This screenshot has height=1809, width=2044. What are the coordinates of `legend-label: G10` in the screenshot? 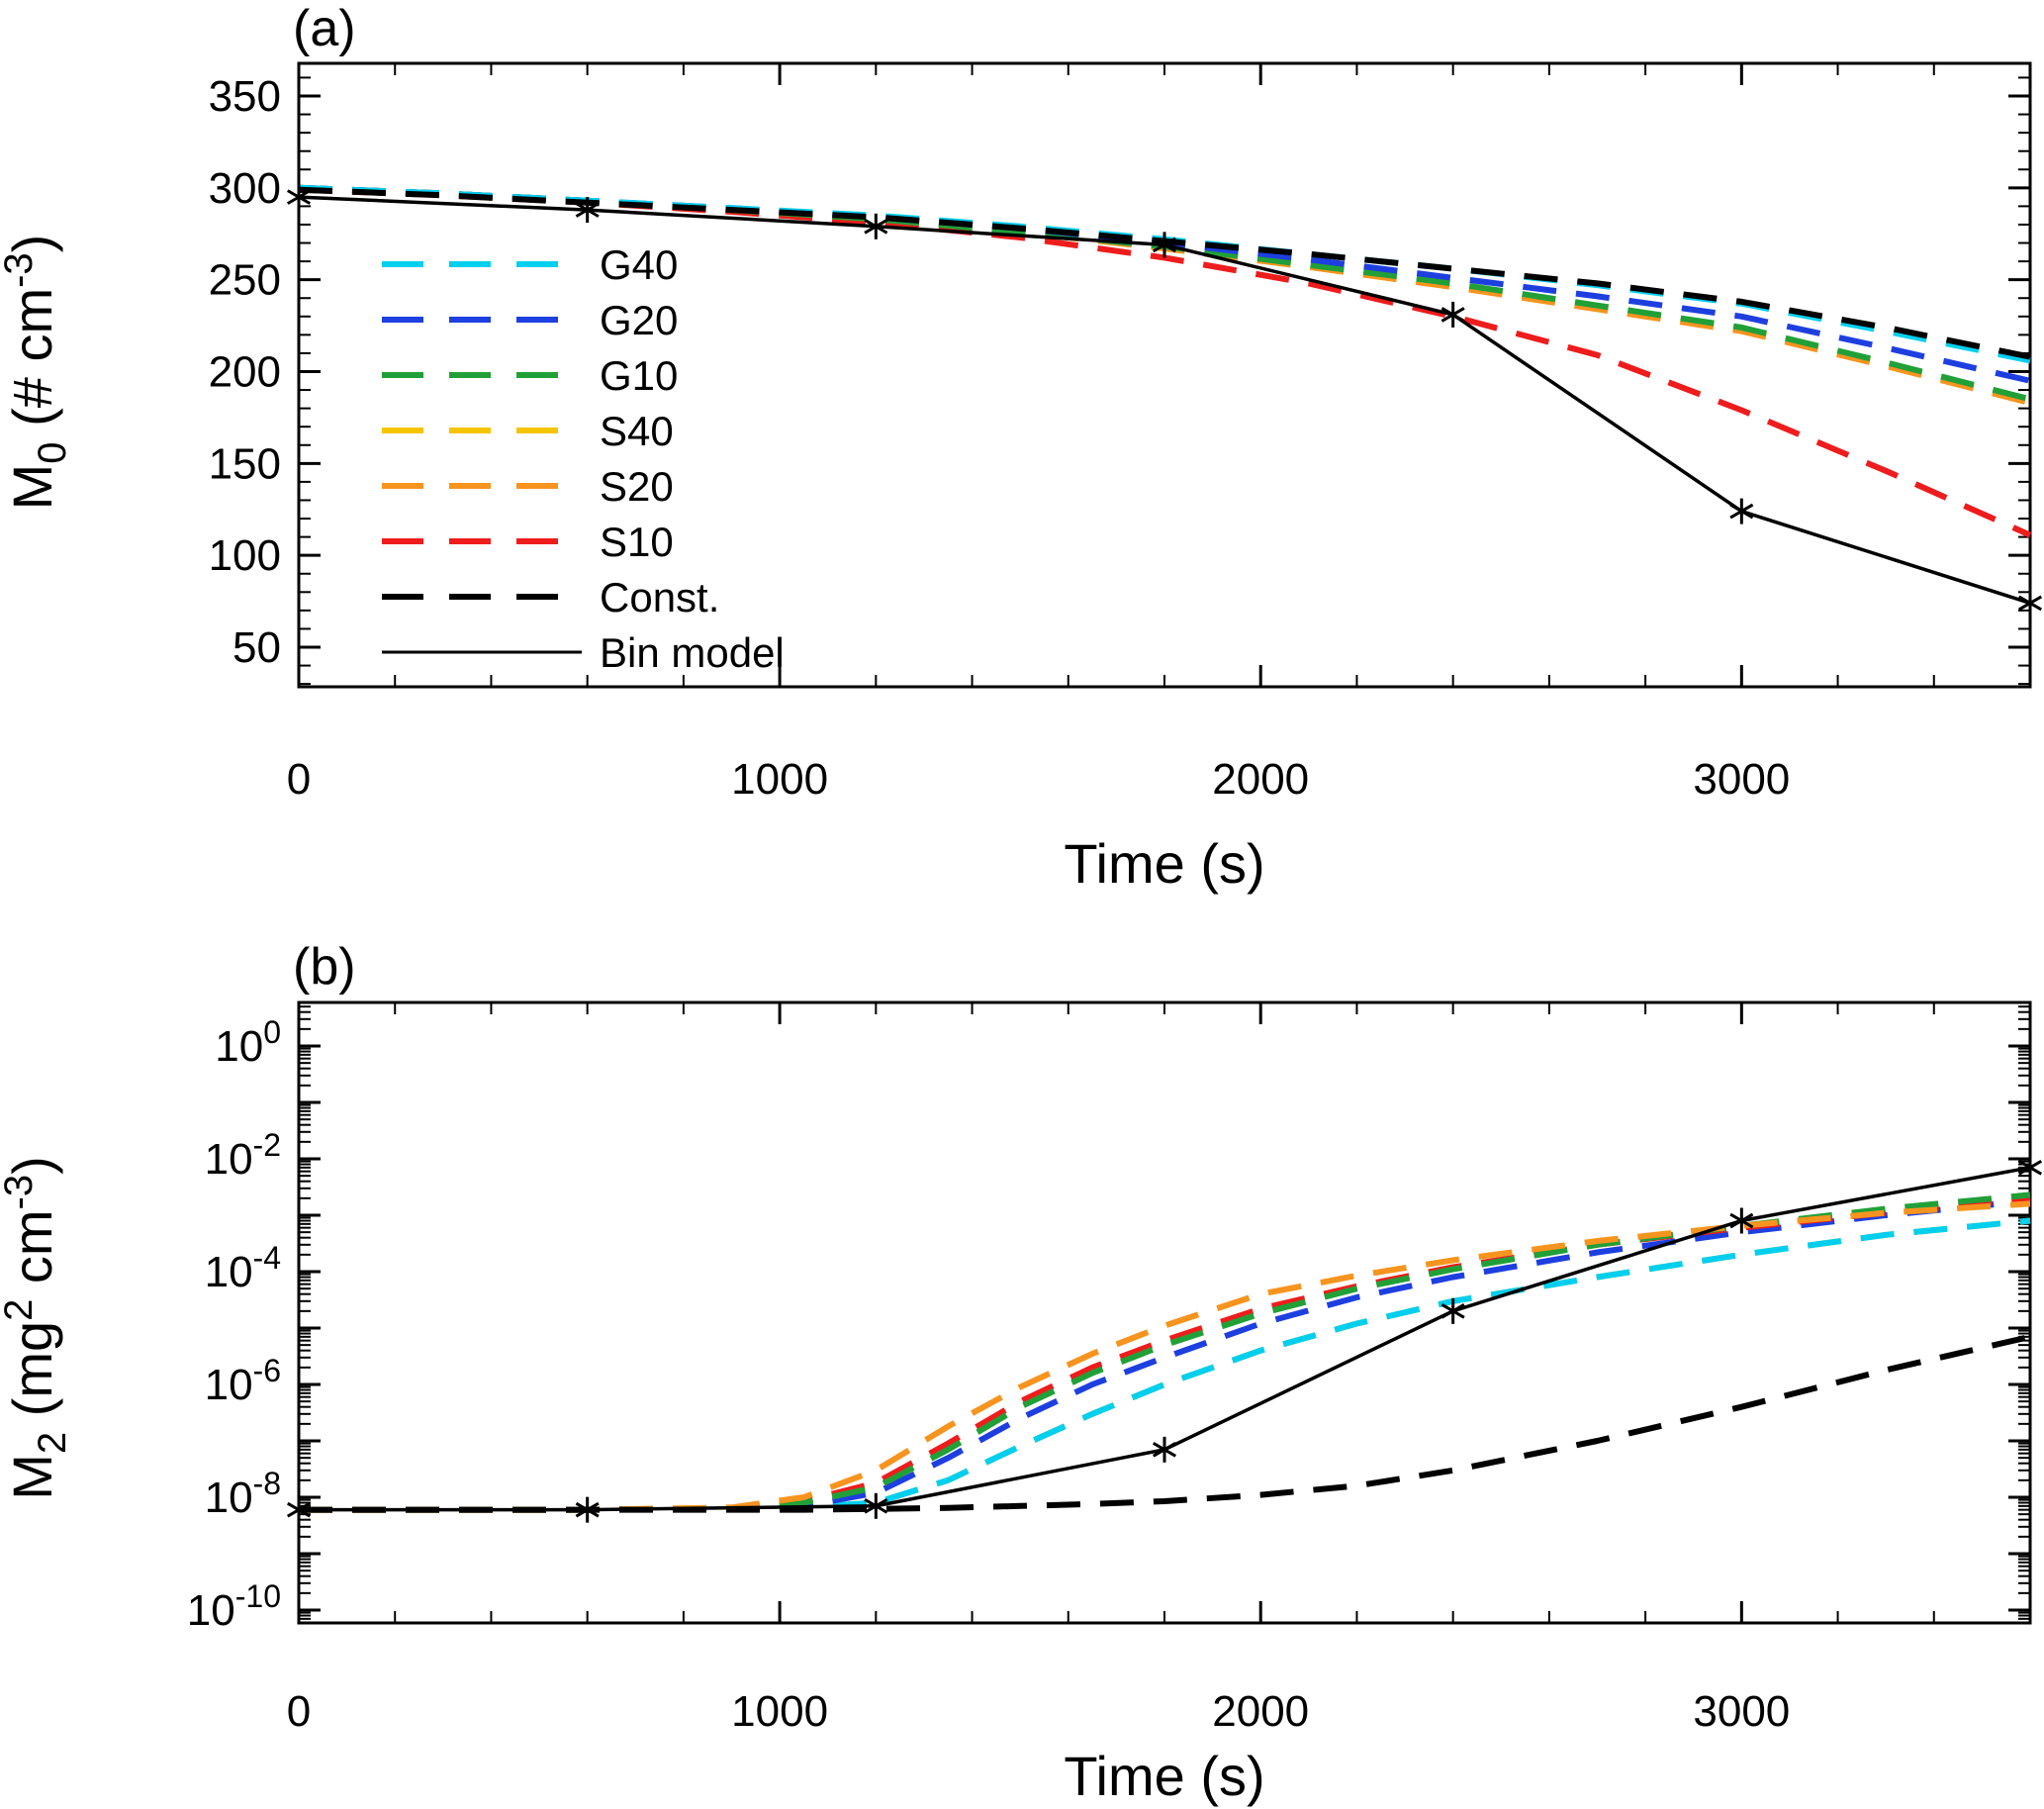 It's located at (639, 376).